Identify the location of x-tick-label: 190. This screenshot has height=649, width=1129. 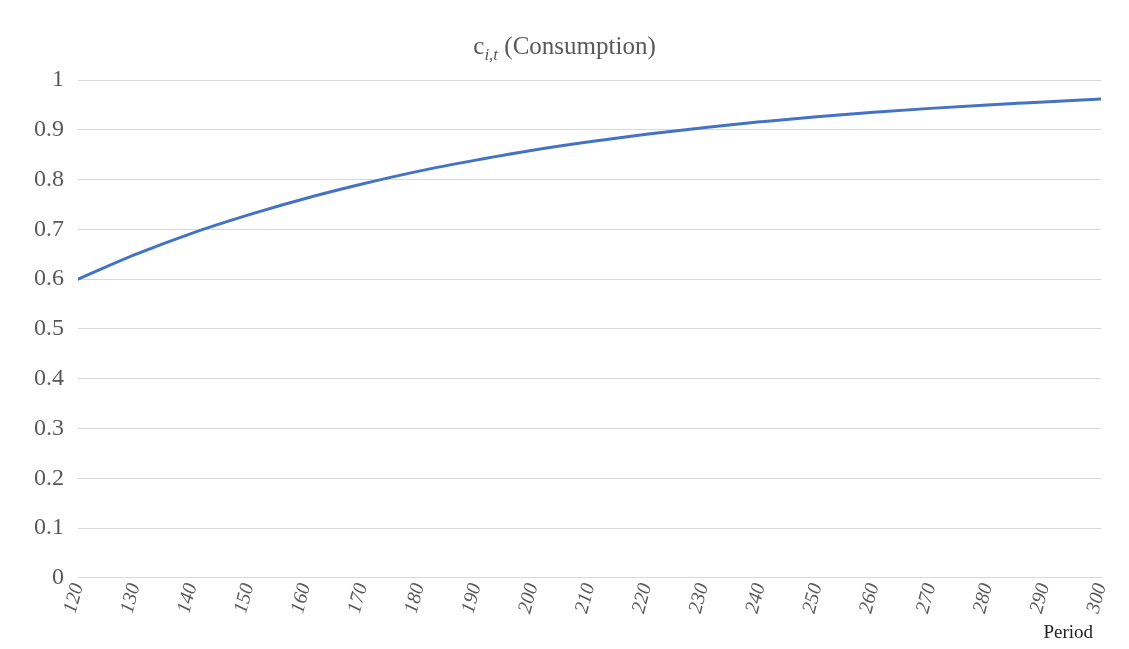
(470, 598).